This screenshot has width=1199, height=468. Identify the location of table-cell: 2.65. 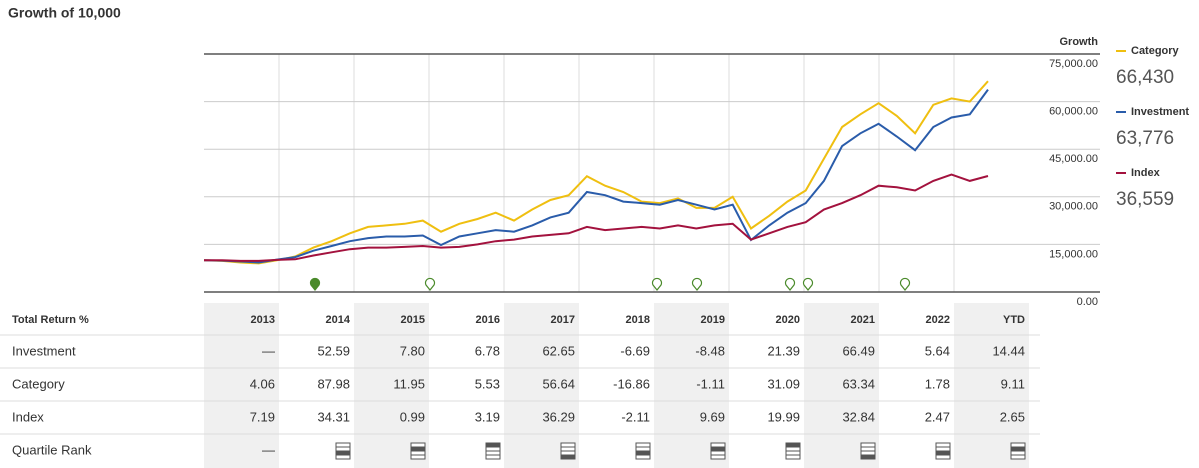
(1012, 416).